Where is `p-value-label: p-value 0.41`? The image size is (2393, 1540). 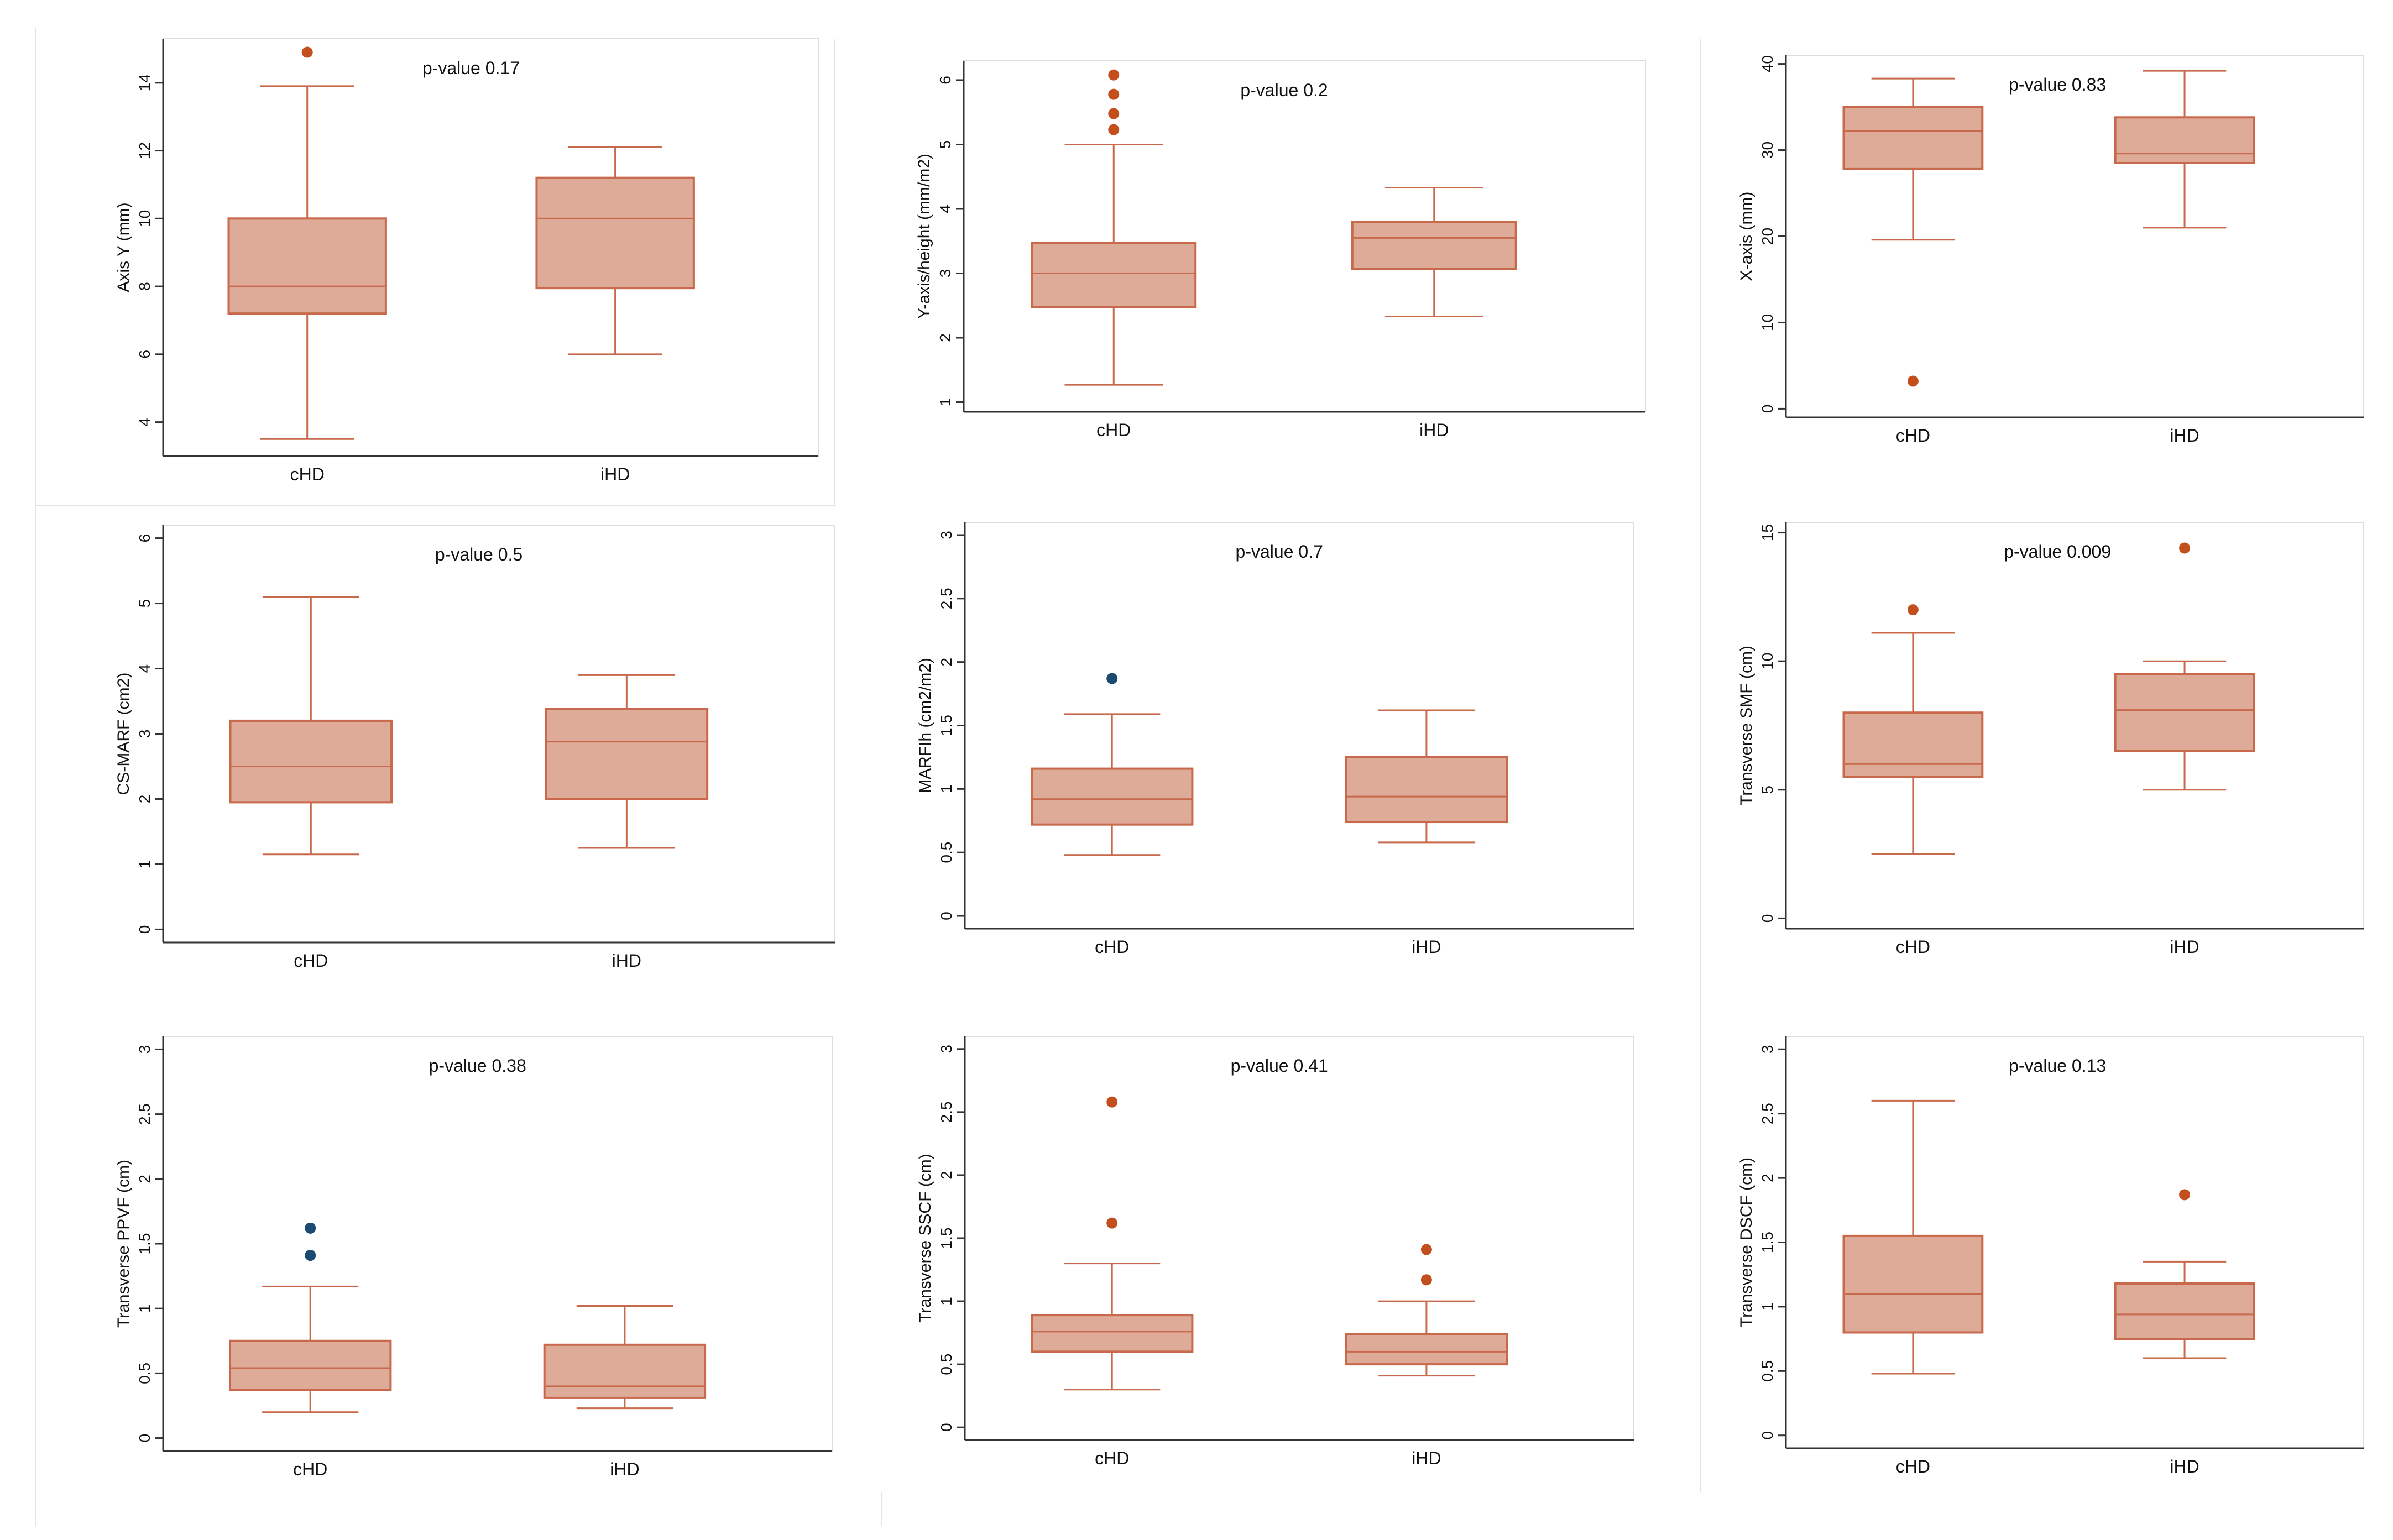
p-value-label: p-value 0.41 is located at coordinates (1279, 1066).